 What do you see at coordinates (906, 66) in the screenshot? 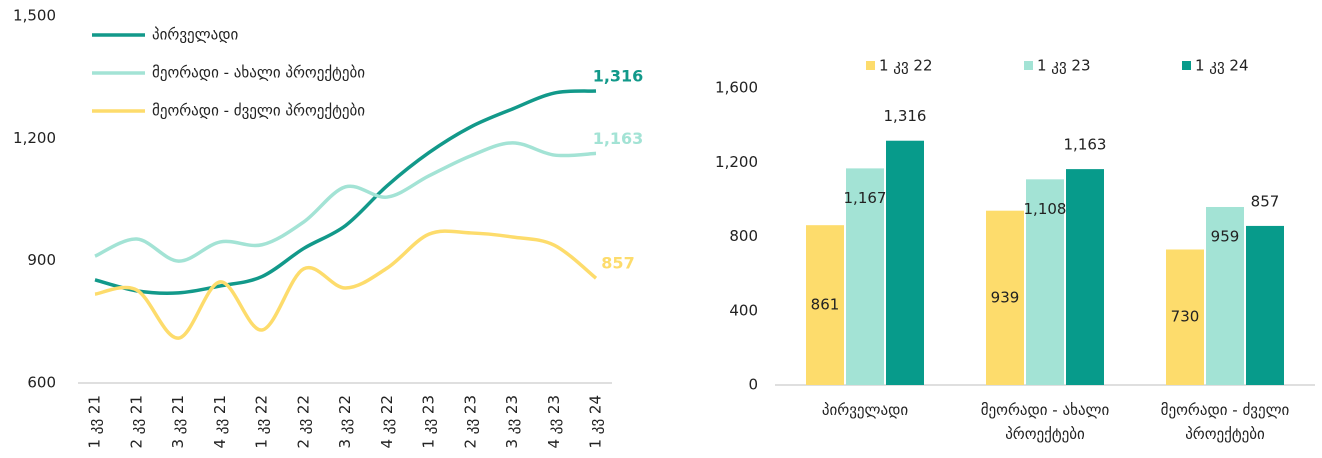
I see `legend-label: 1 კვ 22` at bounding box center [906, 66].